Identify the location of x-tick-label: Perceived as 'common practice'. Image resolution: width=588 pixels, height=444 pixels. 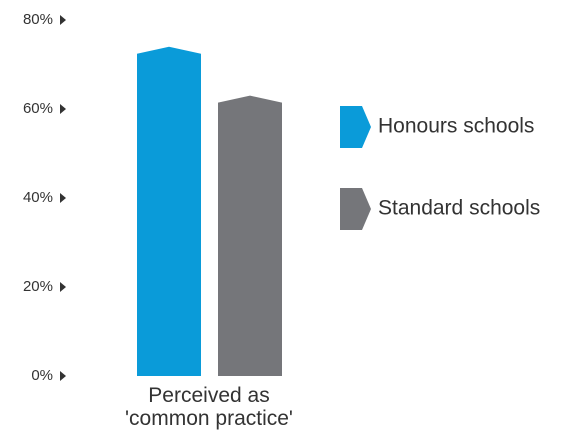
(209, 407).